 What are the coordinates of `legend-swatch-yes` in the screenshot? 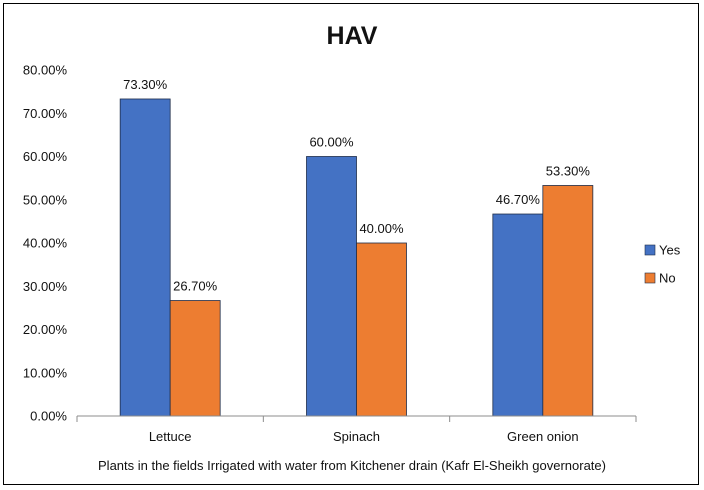 It's located at (650, 250).